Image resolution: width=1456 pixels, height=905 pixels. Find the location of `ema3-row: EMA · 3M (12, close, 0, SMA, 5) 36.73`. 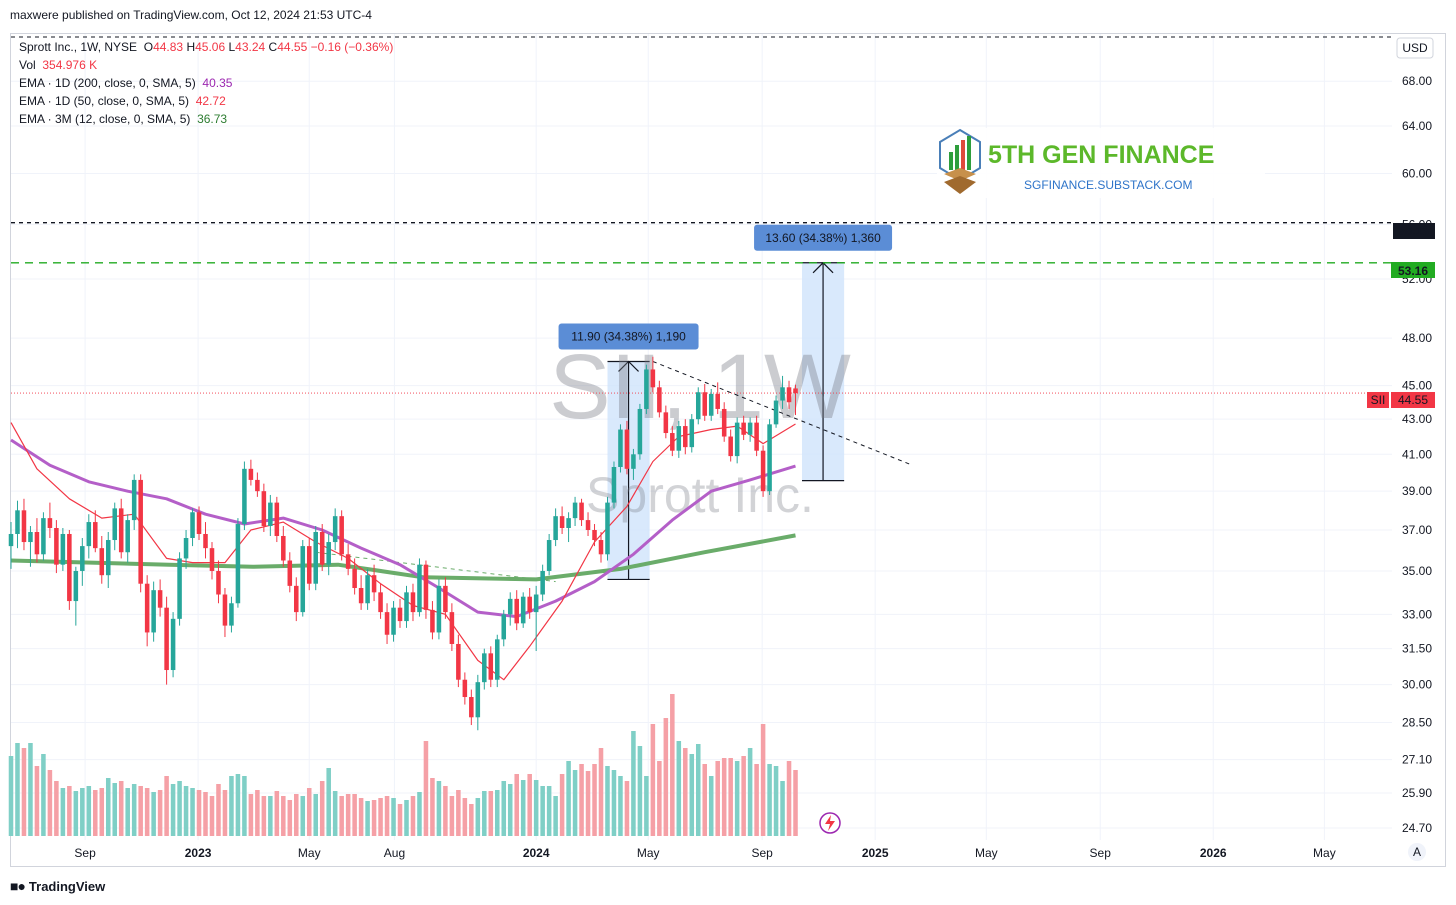

ema3-row: EMA · 3M (12, close, 0, SMA, 5) 36.73 is located at coordinates (206, 119).